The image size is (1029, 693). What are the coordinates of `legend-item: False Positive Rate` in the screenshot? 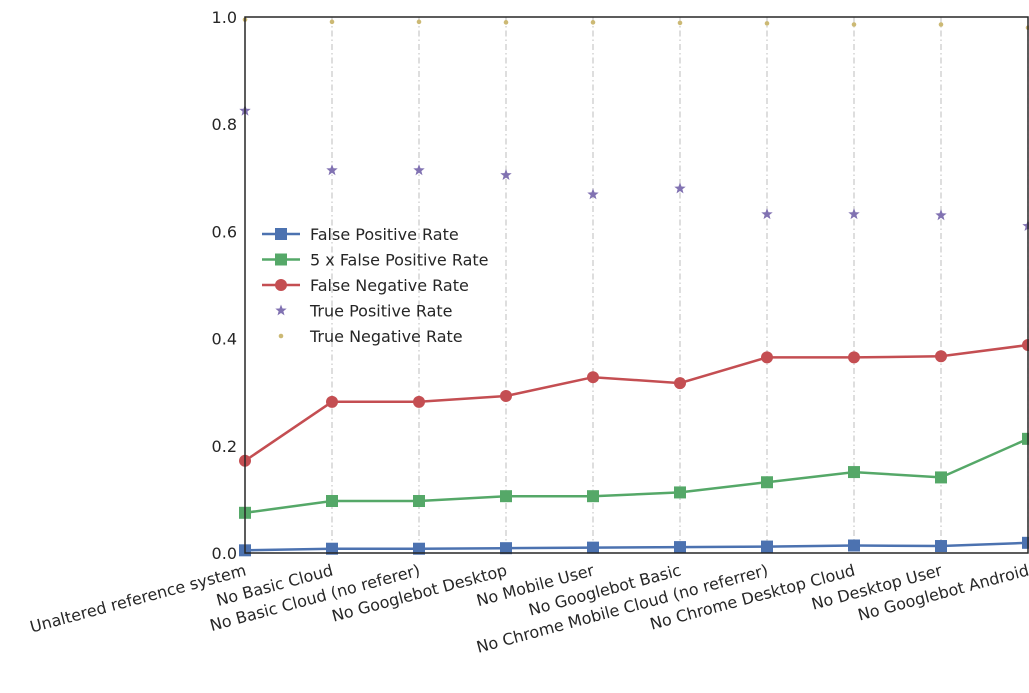 It's located at (360, 234).